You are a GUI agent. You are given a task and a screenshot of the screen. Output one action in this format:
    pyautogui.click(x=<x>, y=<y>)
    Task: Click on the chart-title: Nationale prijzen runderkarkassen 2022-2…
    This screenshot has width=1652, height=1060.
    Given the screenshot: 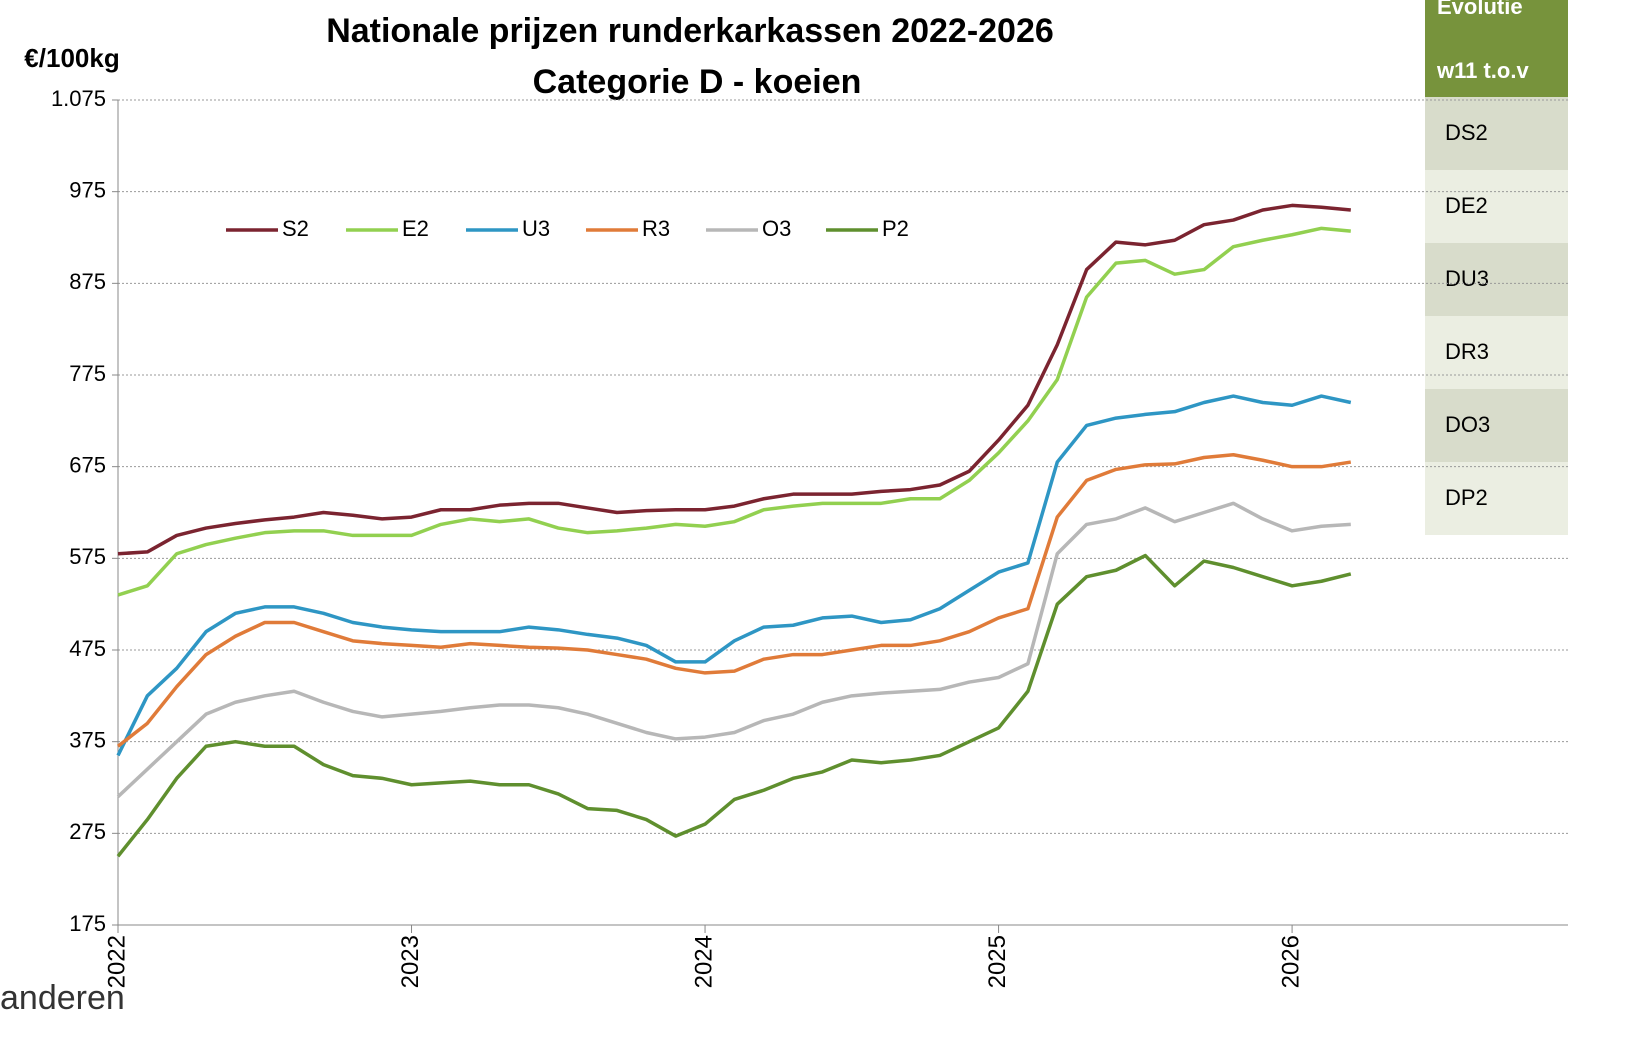 What is the action you would take?
    pyautogui.click(x=690, y=31)
    